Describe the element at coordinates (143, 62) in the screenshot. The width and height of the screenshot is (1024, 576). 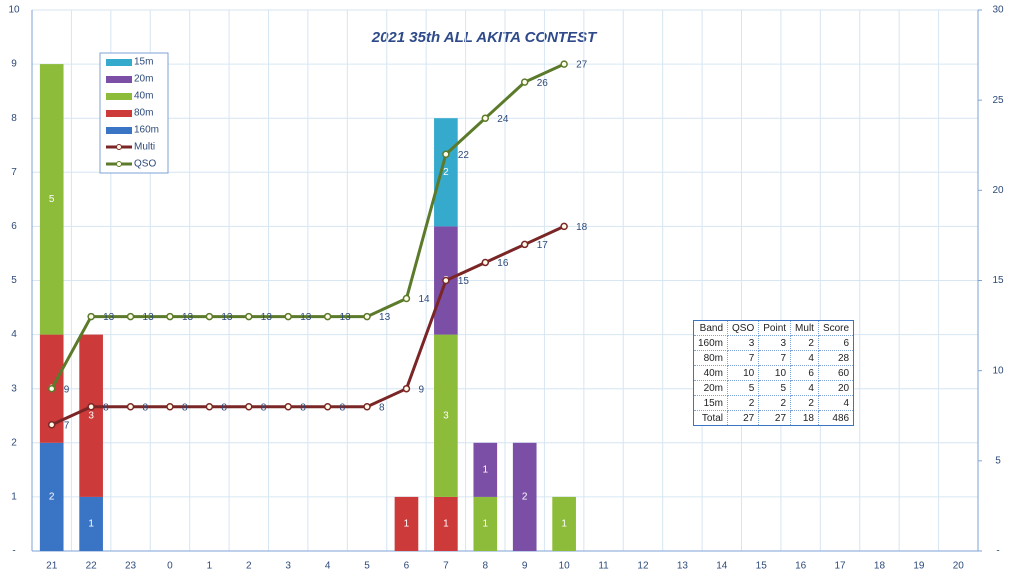
I see `legend-label: 15m` at that location.